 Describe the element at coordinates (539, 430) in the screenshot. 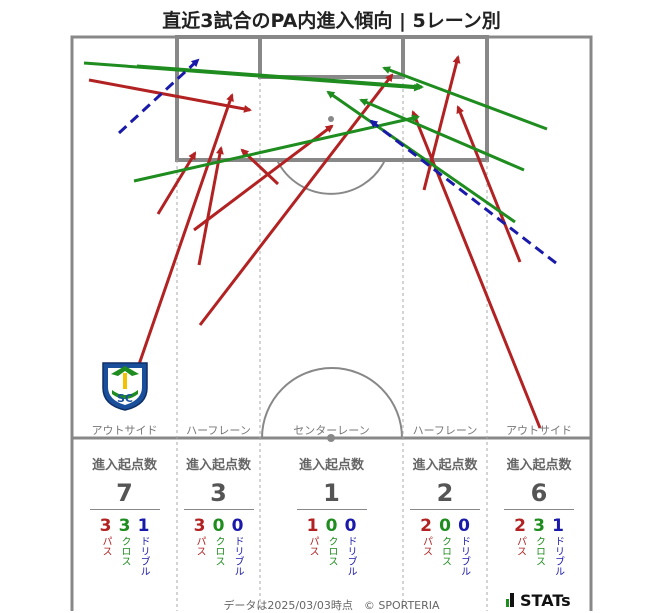

I see `lane-name-outside-right: アウトサイド` at that location.